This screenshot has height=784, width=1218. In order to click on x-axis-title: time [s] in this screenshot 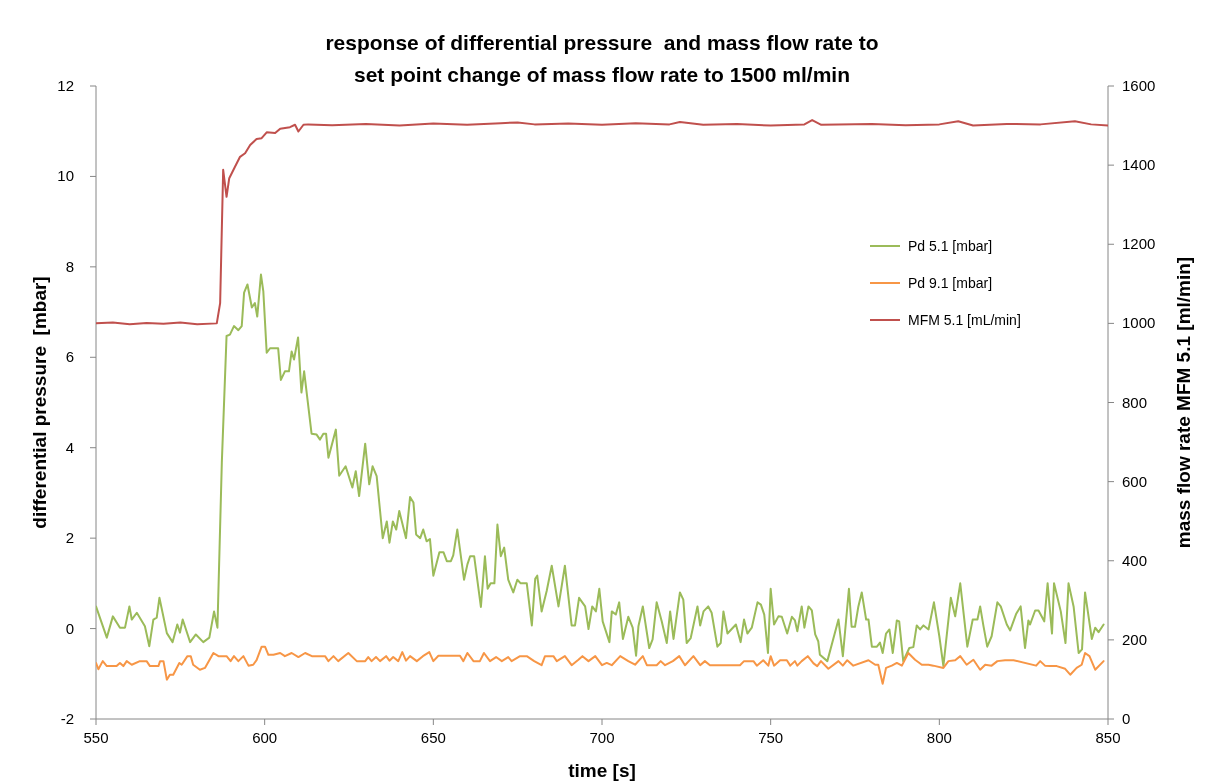, I will do `click(602, 770)`.